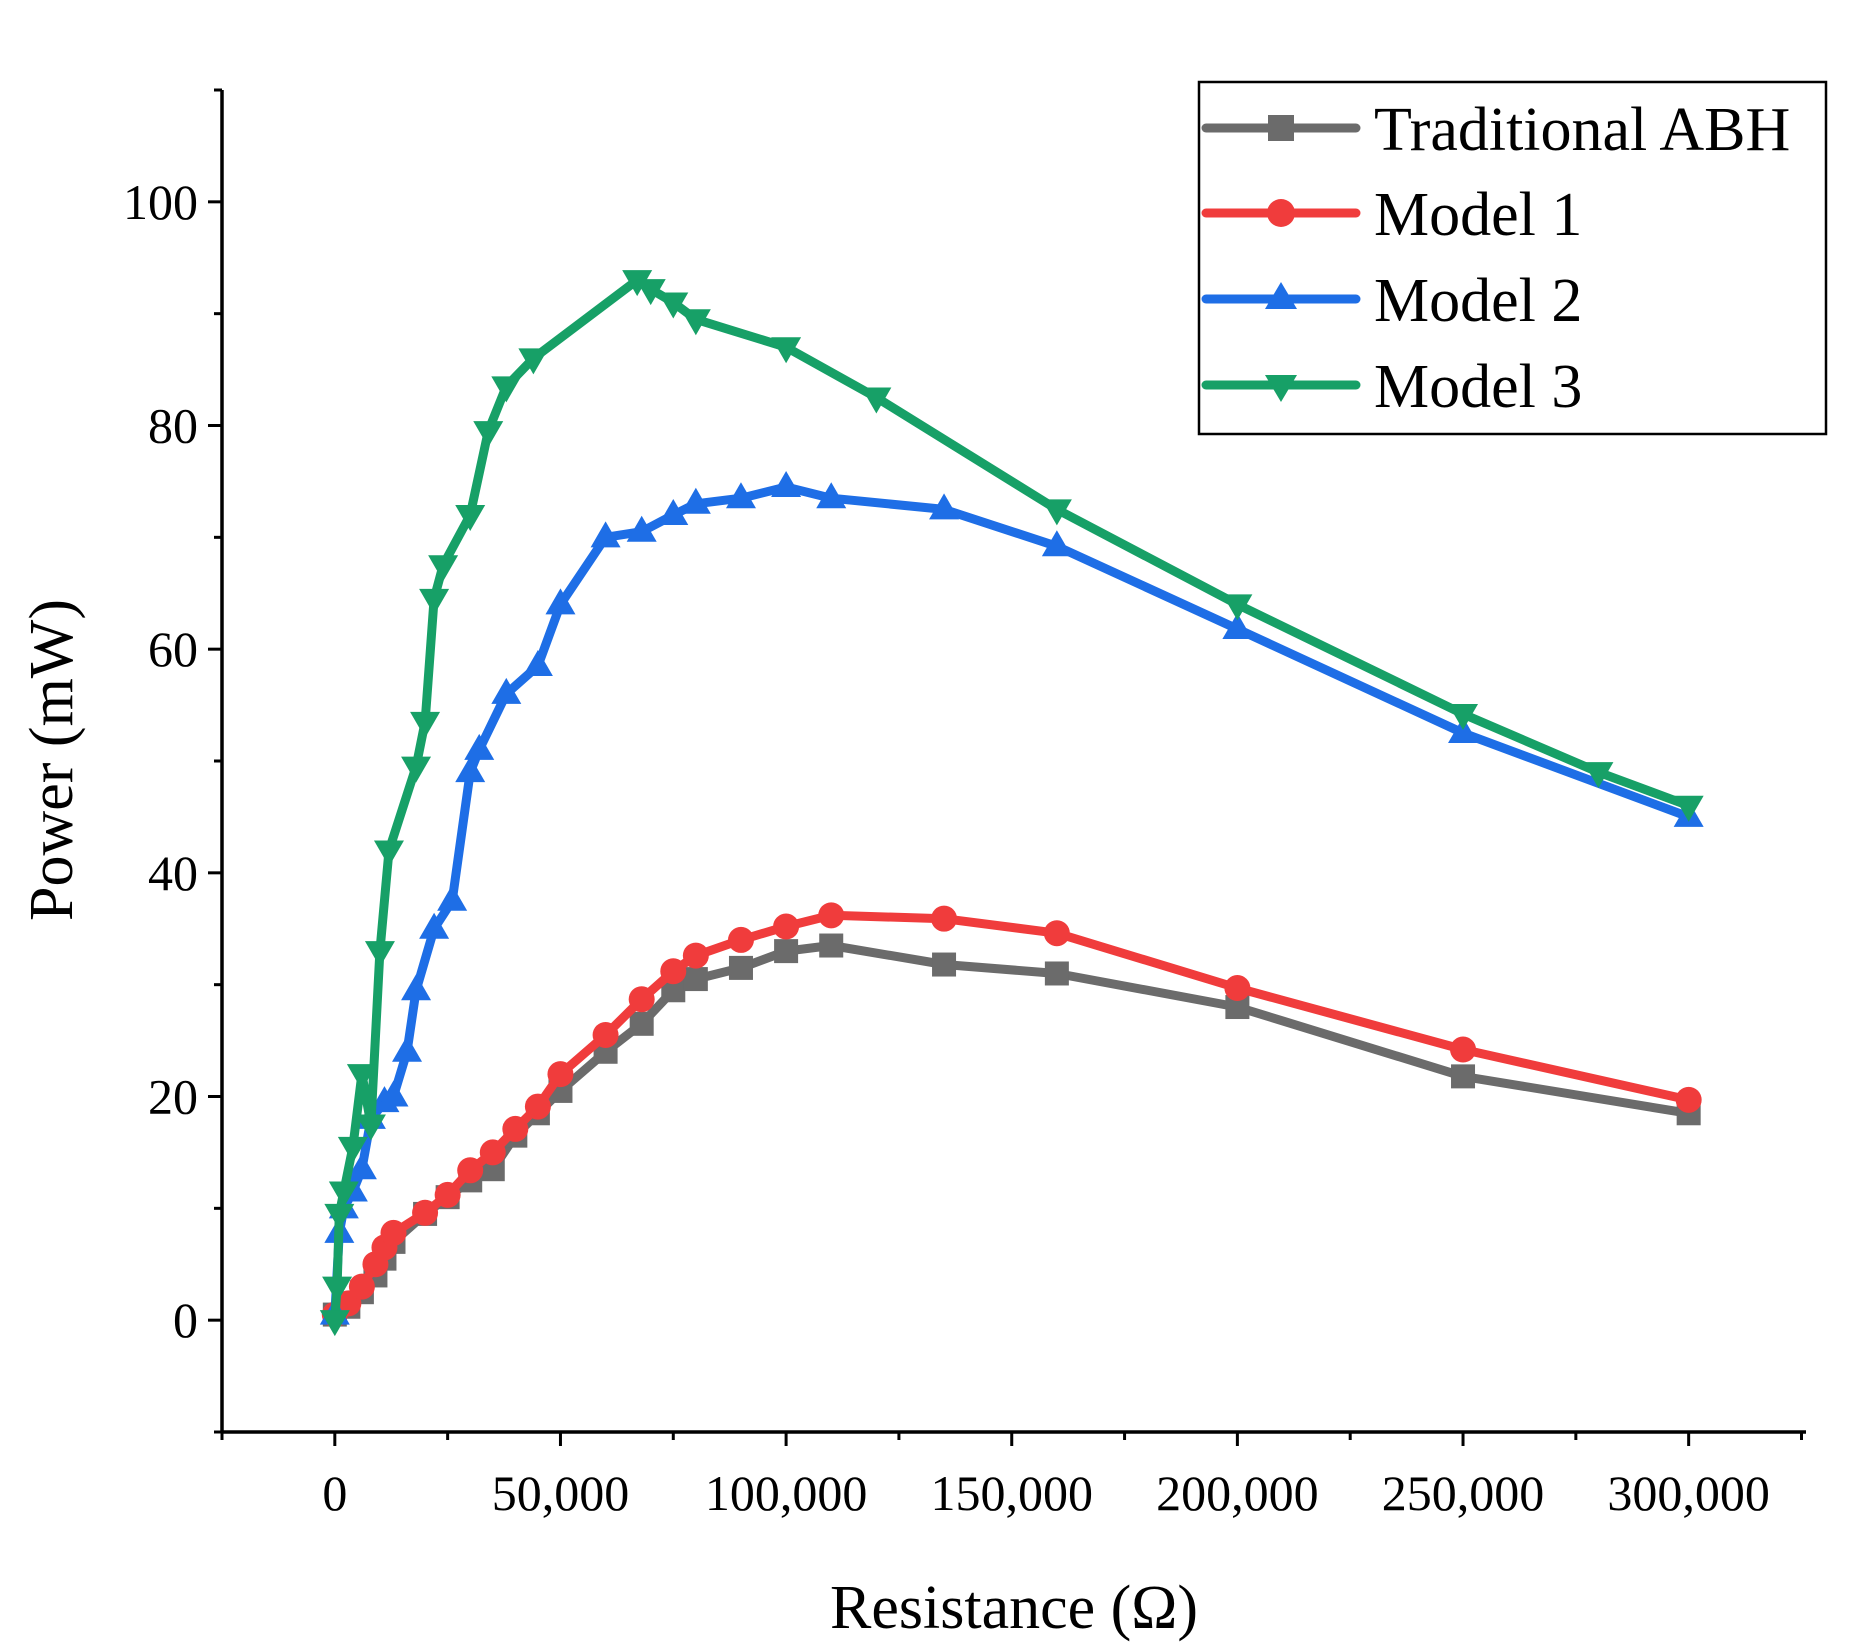 The height and width of the screenshot is (1651, 1858). I want to click on legend-label-model-1: Model 1, so click(1478, 215).